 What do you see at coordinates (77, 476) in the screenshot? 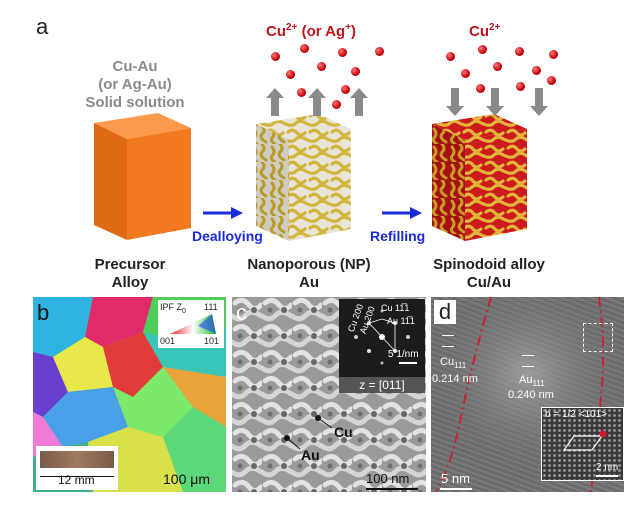
I see `inset-scale-bar` at bounding box center [77, 476].